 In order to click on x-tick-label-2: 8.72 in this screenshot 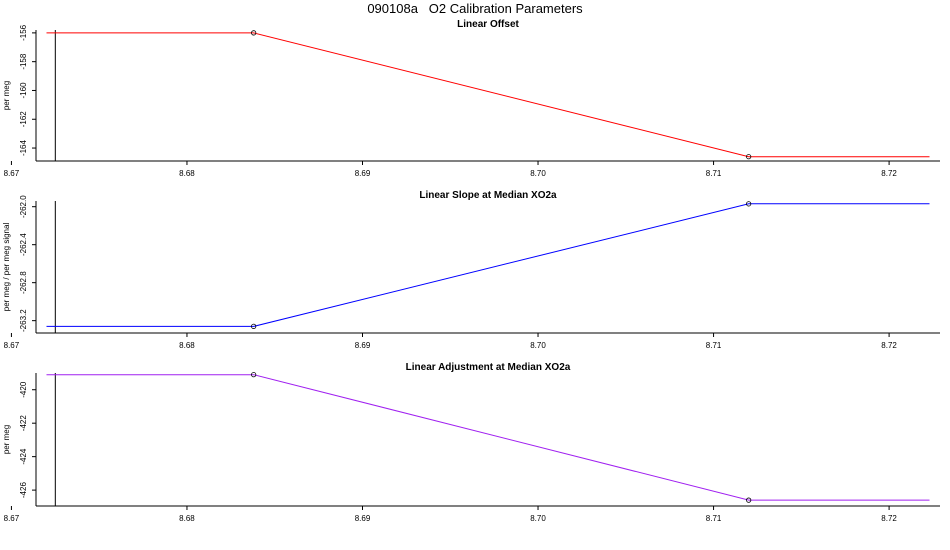, I will do `click(889, 345)`.